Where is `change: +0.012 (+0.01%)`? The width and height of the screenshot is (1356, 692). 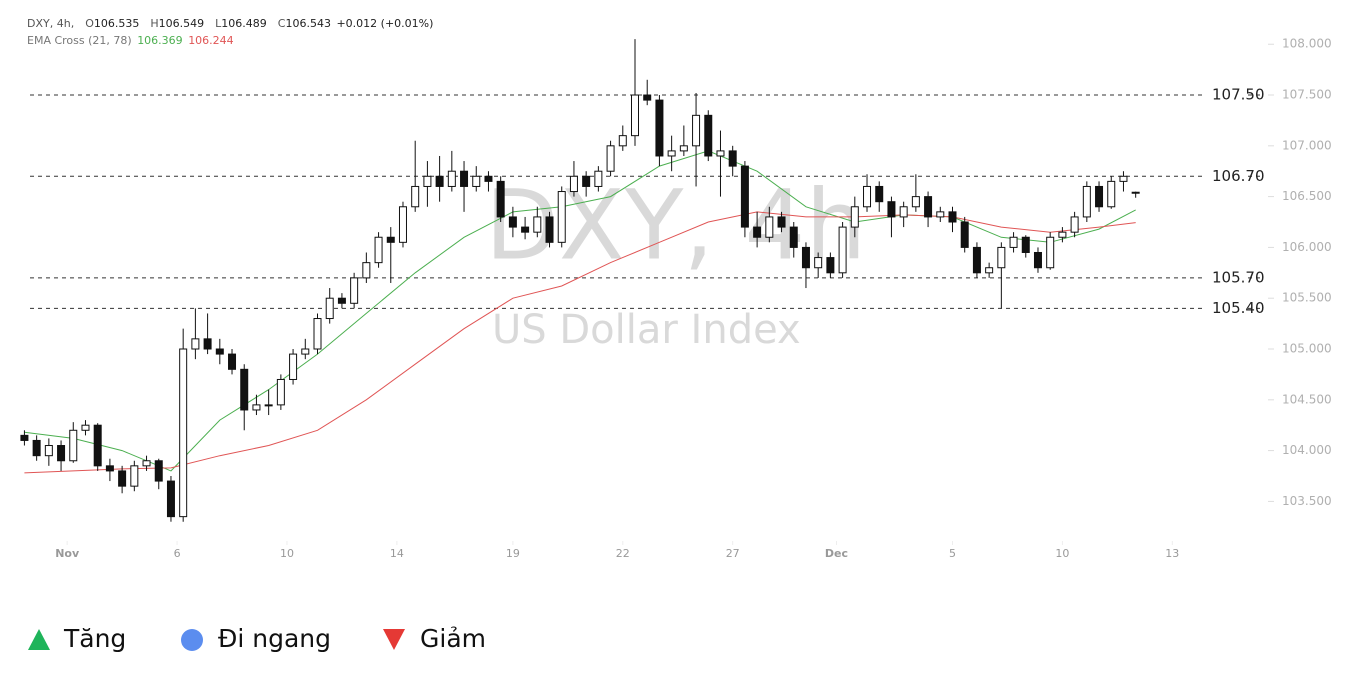
change: +0.012 (+0.01%) is located at coordinates (384, 23).